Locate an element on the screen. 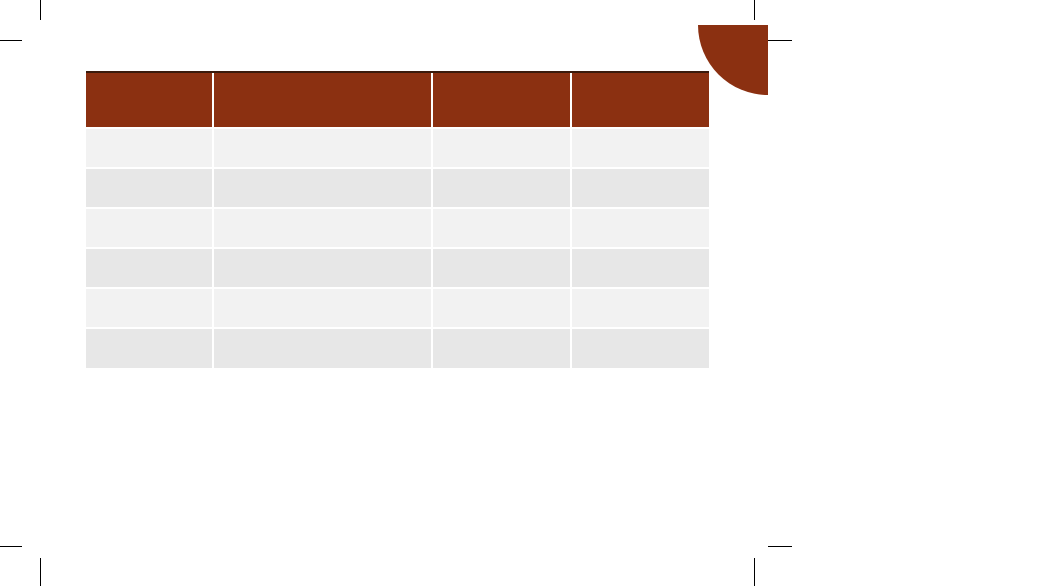 The height and width of the screenshot is (586, 1059). header-top-rule is located at coordinates (397, 72).